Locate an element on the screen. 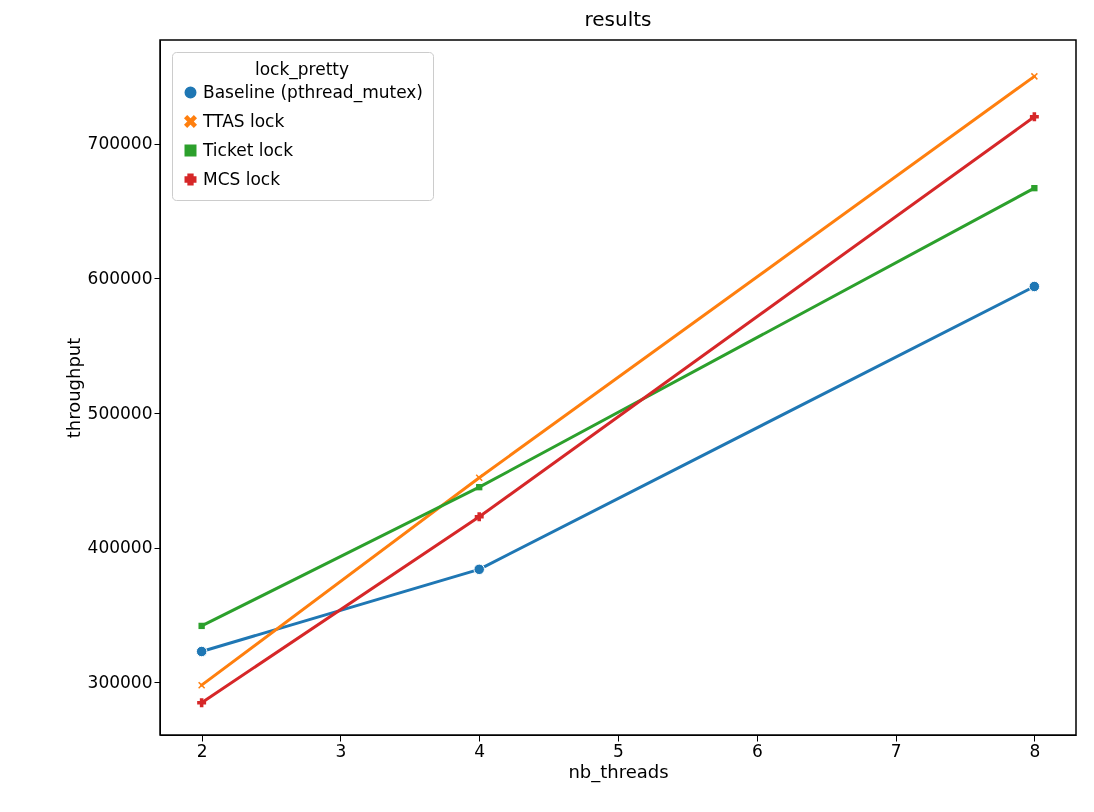  legend-title: lock_pretty is located at coordinates (302, 69).